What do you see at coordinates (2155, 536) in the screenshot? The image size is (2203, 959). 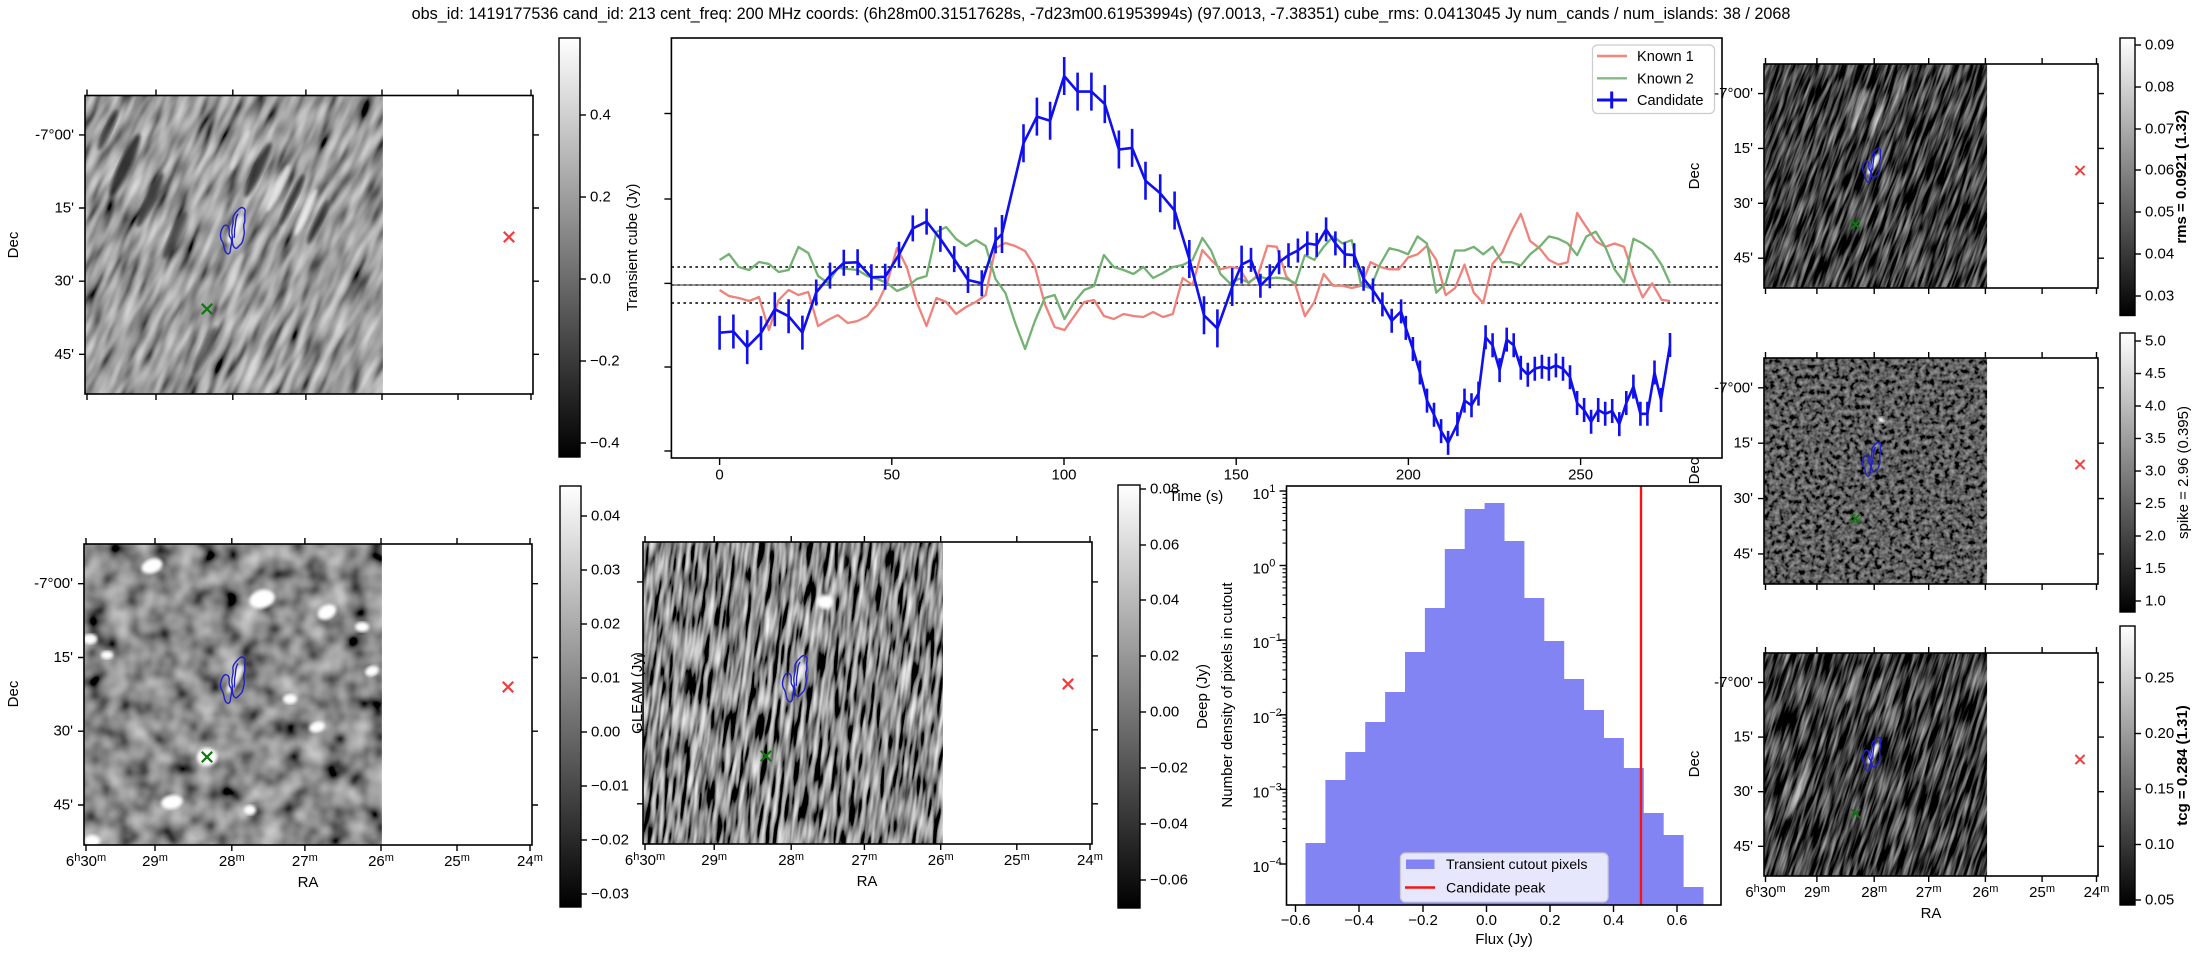 I see `svg-text: 2.0` at bounding box center [2155, 536].